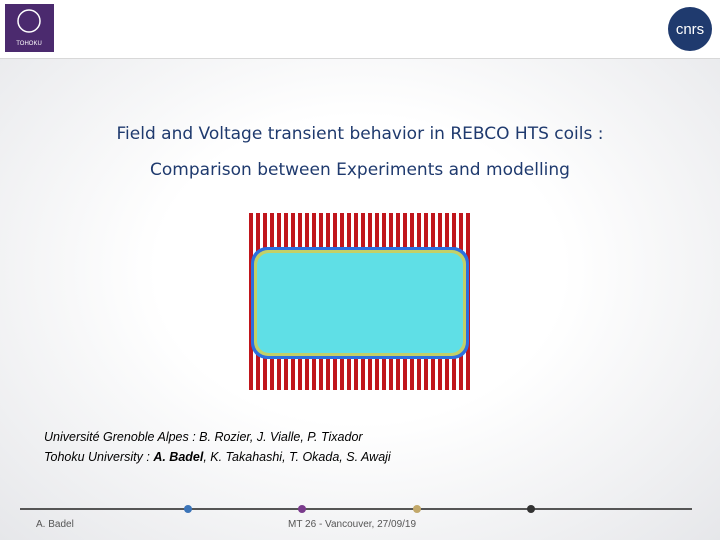 This screenshot has height=540, width=720. I want to click on tohoku-logo, so click(29, 28).